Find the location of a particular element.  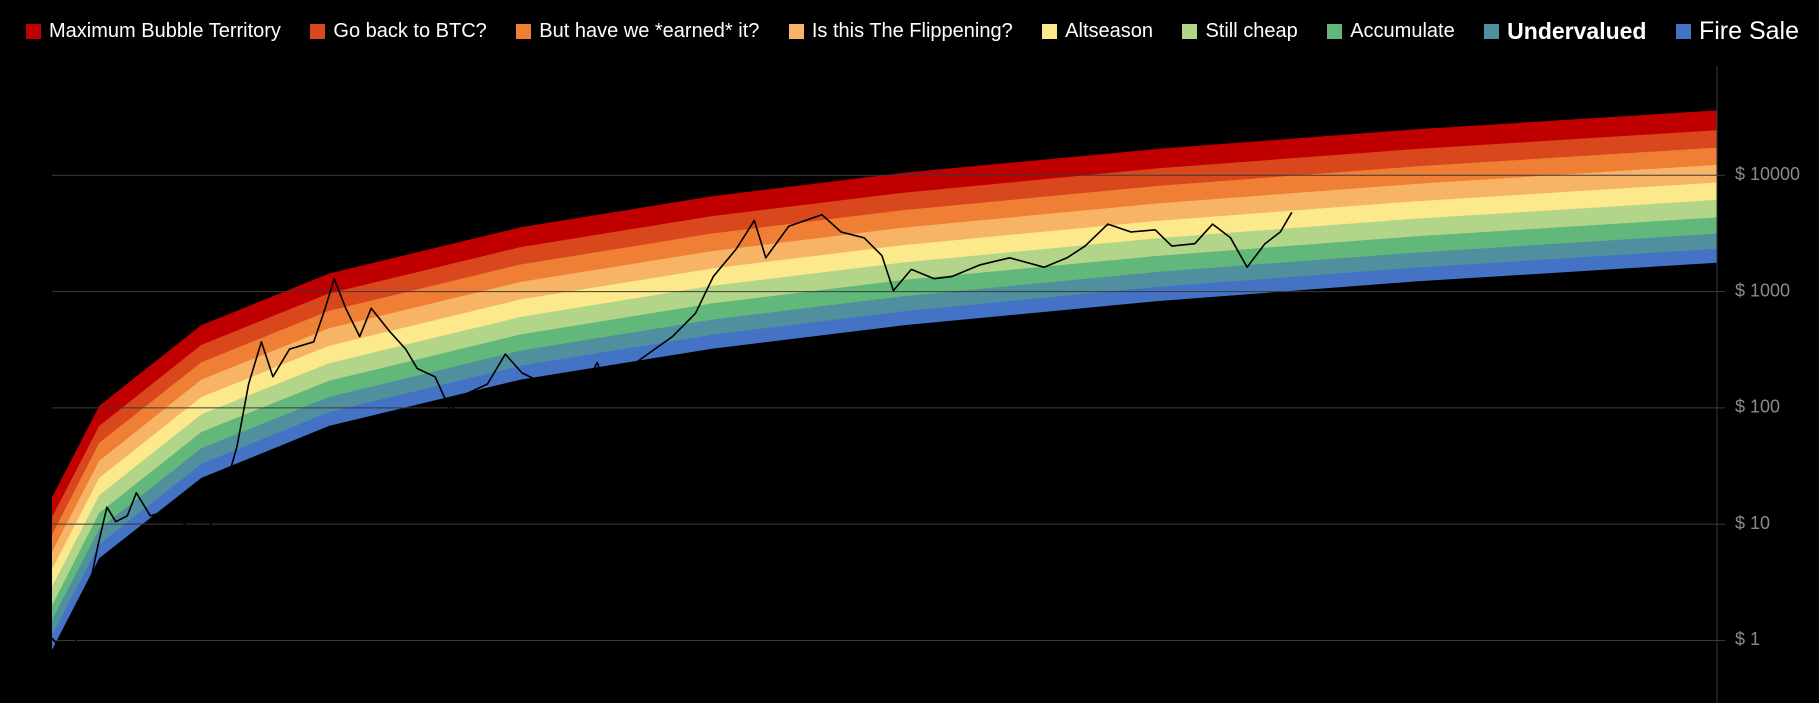

legend-item: Is this The Flippening? is located at coordinates (900, 31).